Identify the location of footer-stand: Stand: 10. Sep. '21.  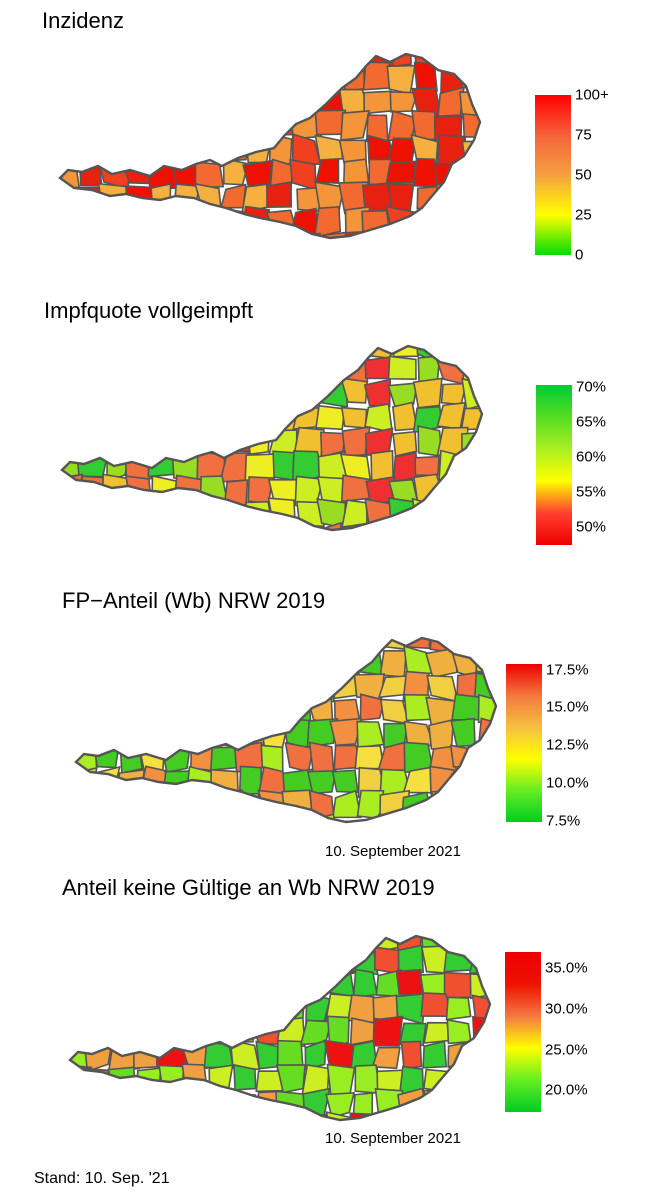
(102, 1178).